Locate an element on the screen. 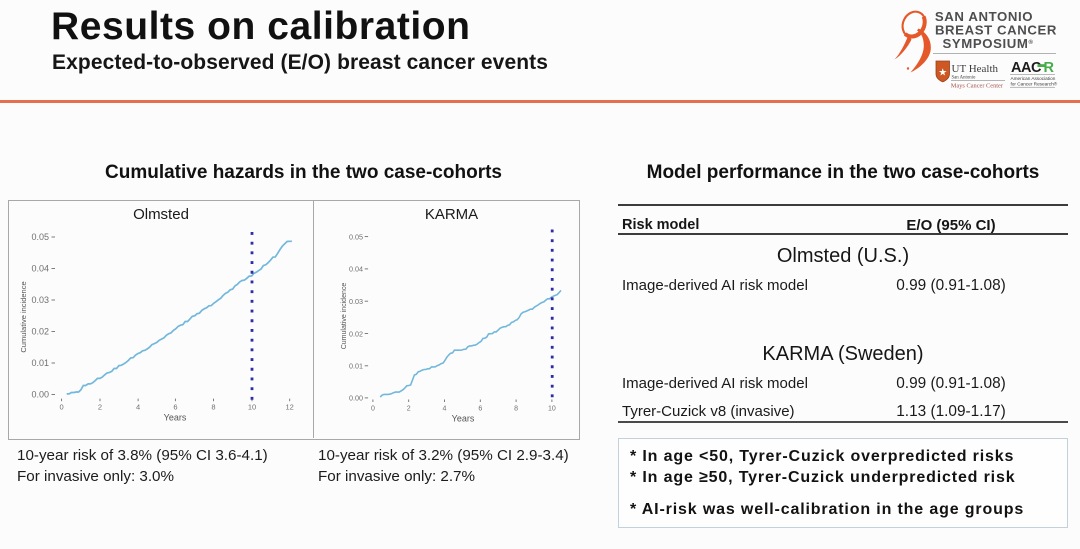 This screenshot has height=549, width=1080. svg-text: for Cancer Research® is located at coordinates (1034, 83).